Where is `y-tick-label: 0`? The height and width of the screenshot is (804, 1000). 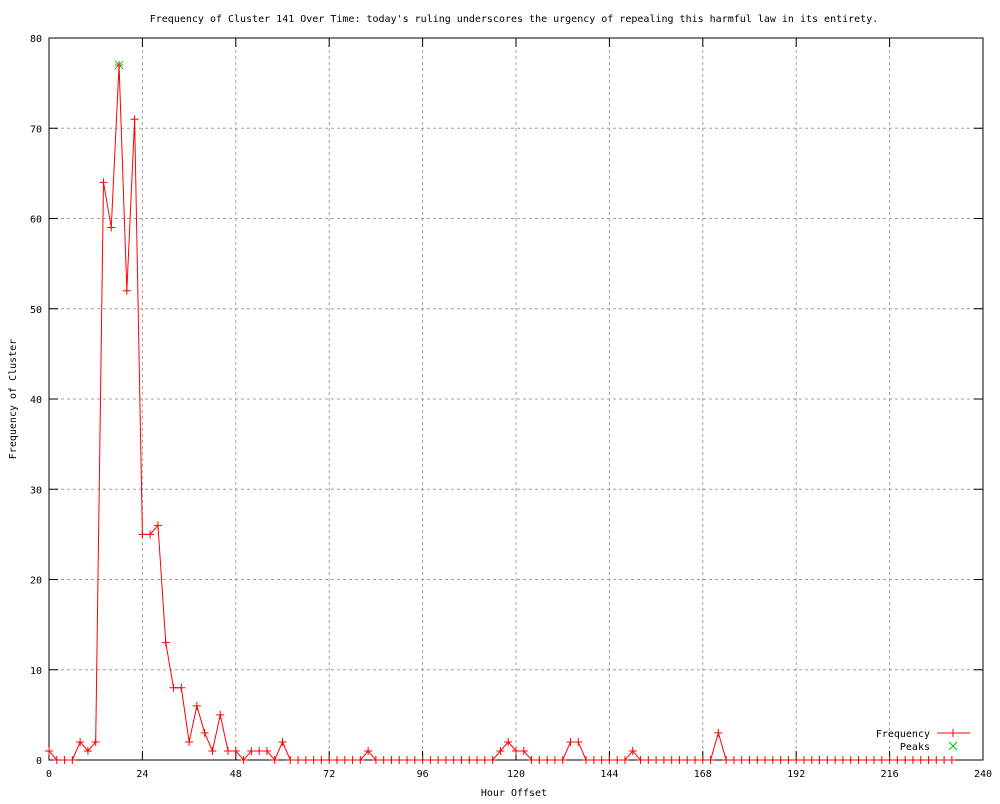 y-tick-label: 0 is located at coordinates (39, 761).